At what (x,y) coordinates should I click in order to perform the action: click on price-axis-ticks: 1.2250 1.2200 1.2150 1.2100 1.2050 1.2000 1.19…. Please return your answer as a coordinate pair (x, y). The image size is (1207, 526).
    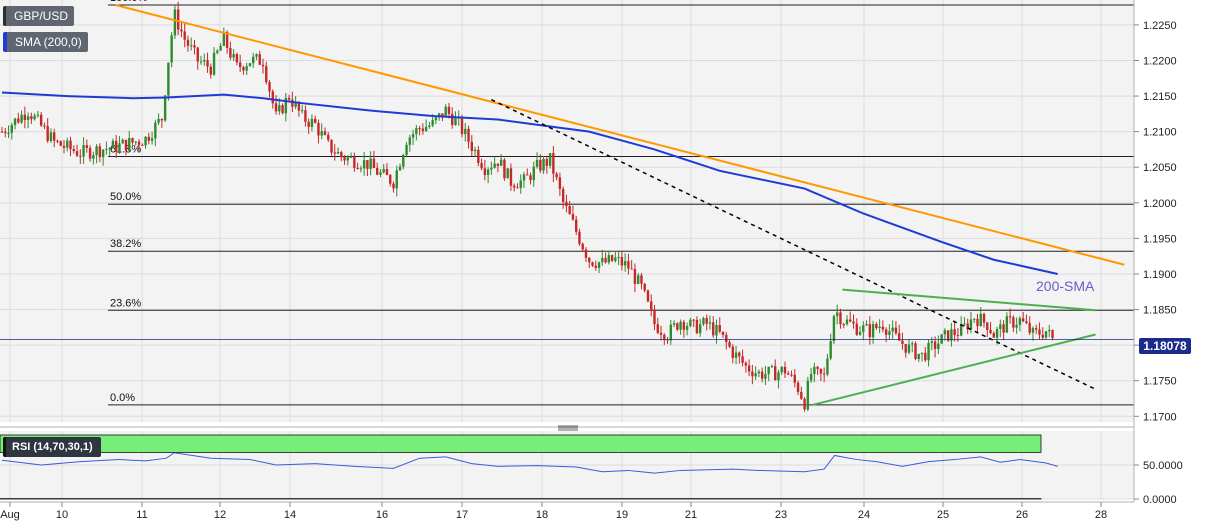
    Looking at the image, I should click on (1155, 221).